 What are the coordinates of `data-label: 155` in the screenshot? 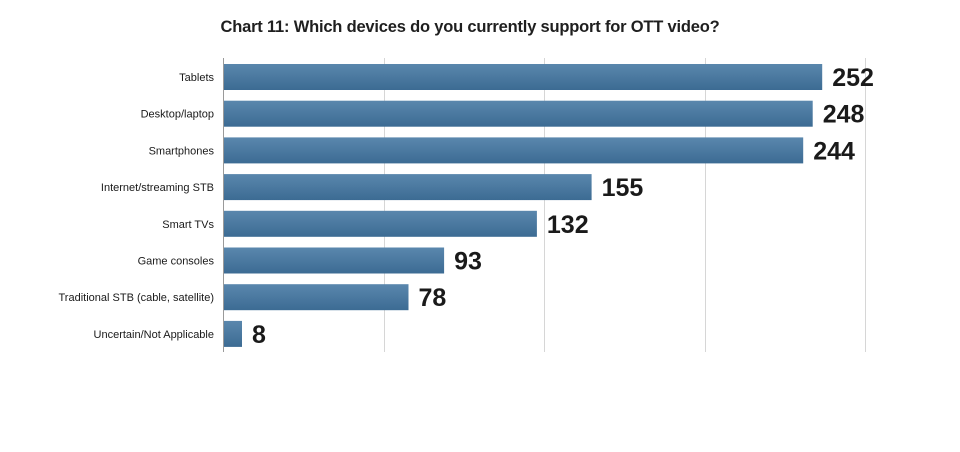 It's located at (623, 188).